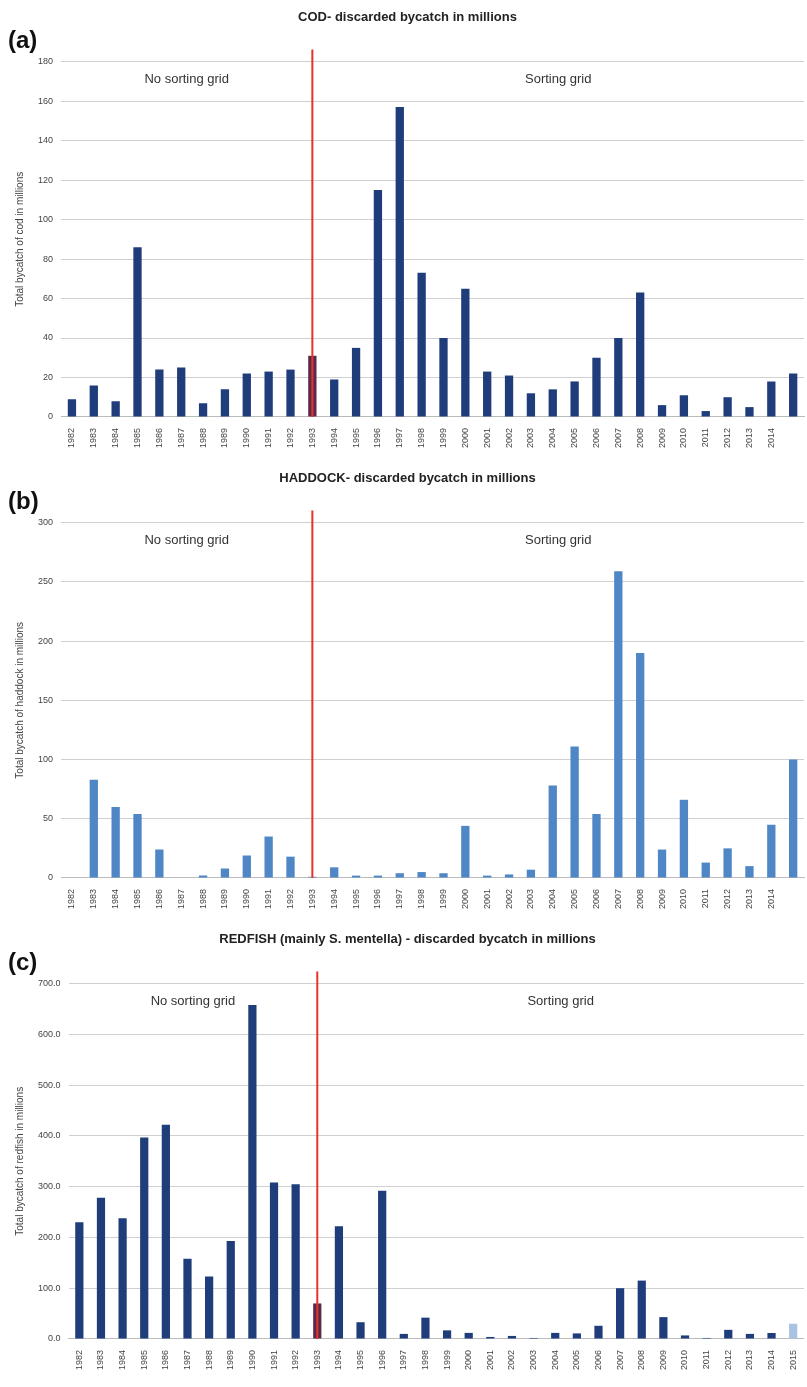  Describe the element at coordinates (407, 939) in the screenshot. I see `chart-title: REDFISH (mainly S. mentella) - discarded bycatch in millions` at that location.